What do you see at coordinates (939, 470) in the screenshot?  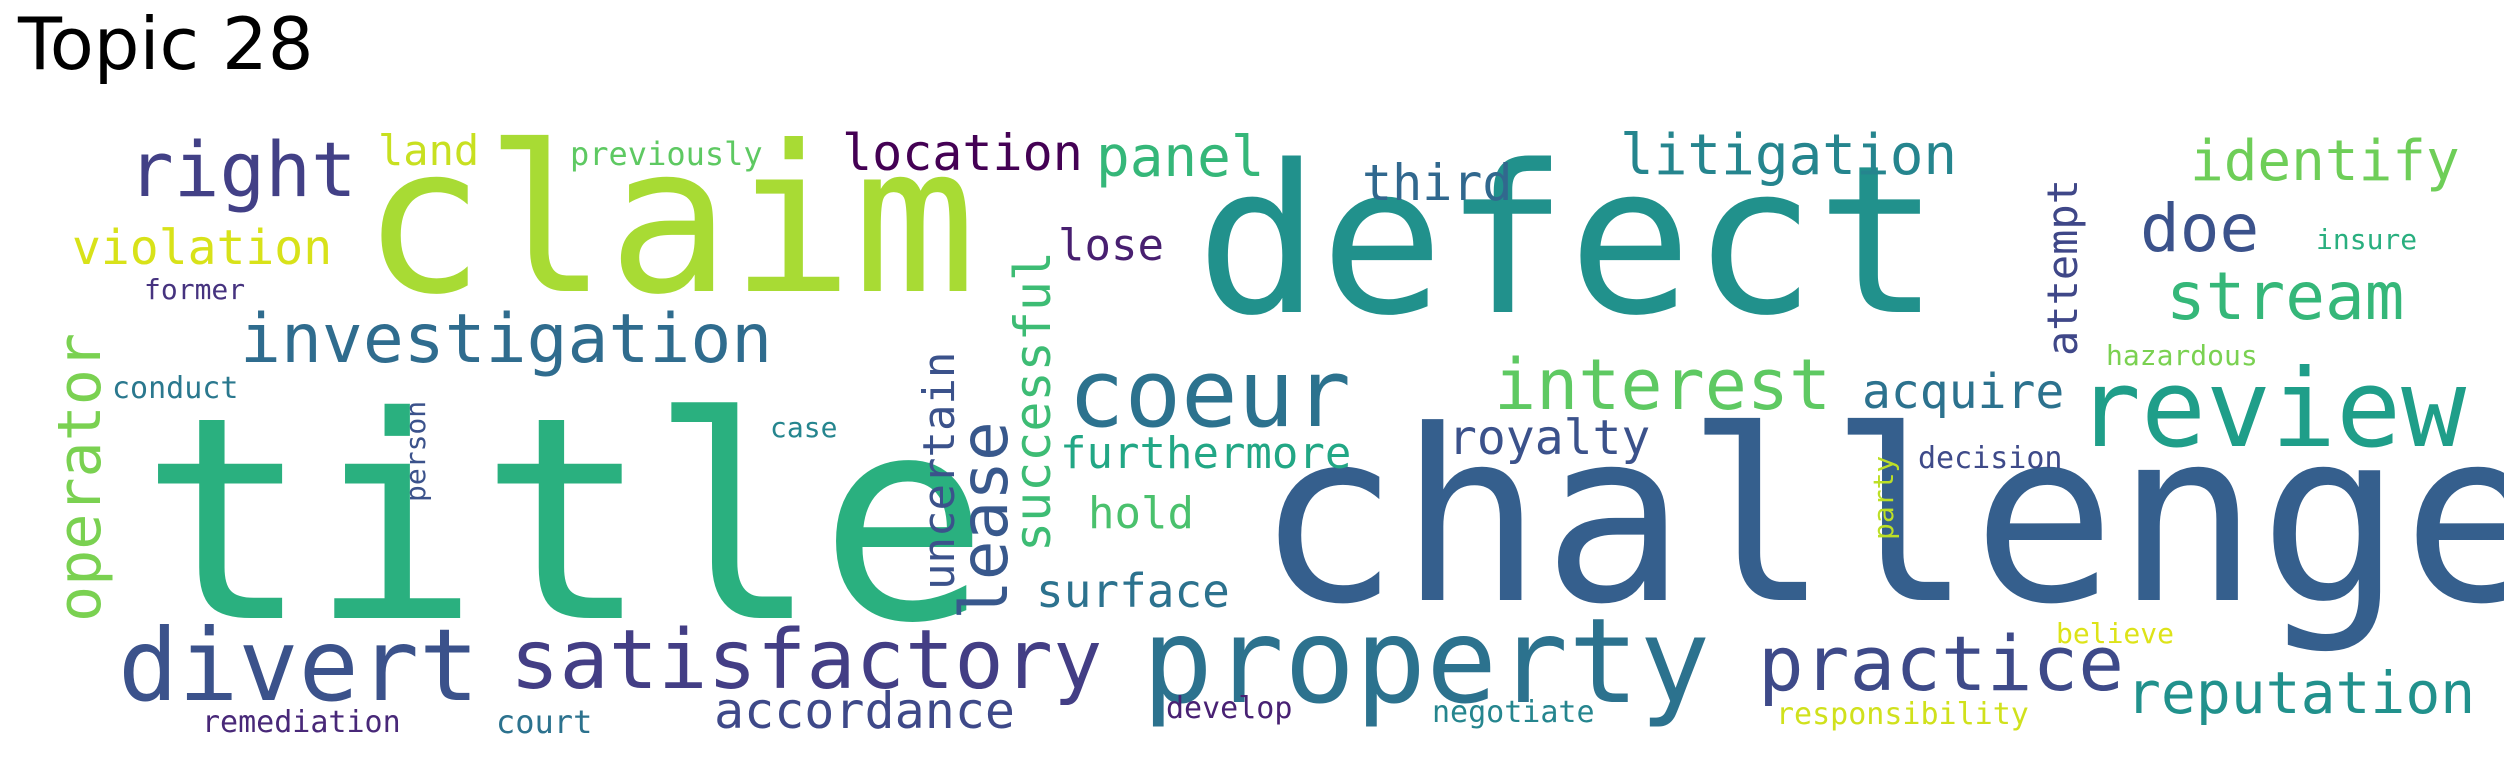 I see `word-uncertain: uncertain` at bounding box center [939, 470].